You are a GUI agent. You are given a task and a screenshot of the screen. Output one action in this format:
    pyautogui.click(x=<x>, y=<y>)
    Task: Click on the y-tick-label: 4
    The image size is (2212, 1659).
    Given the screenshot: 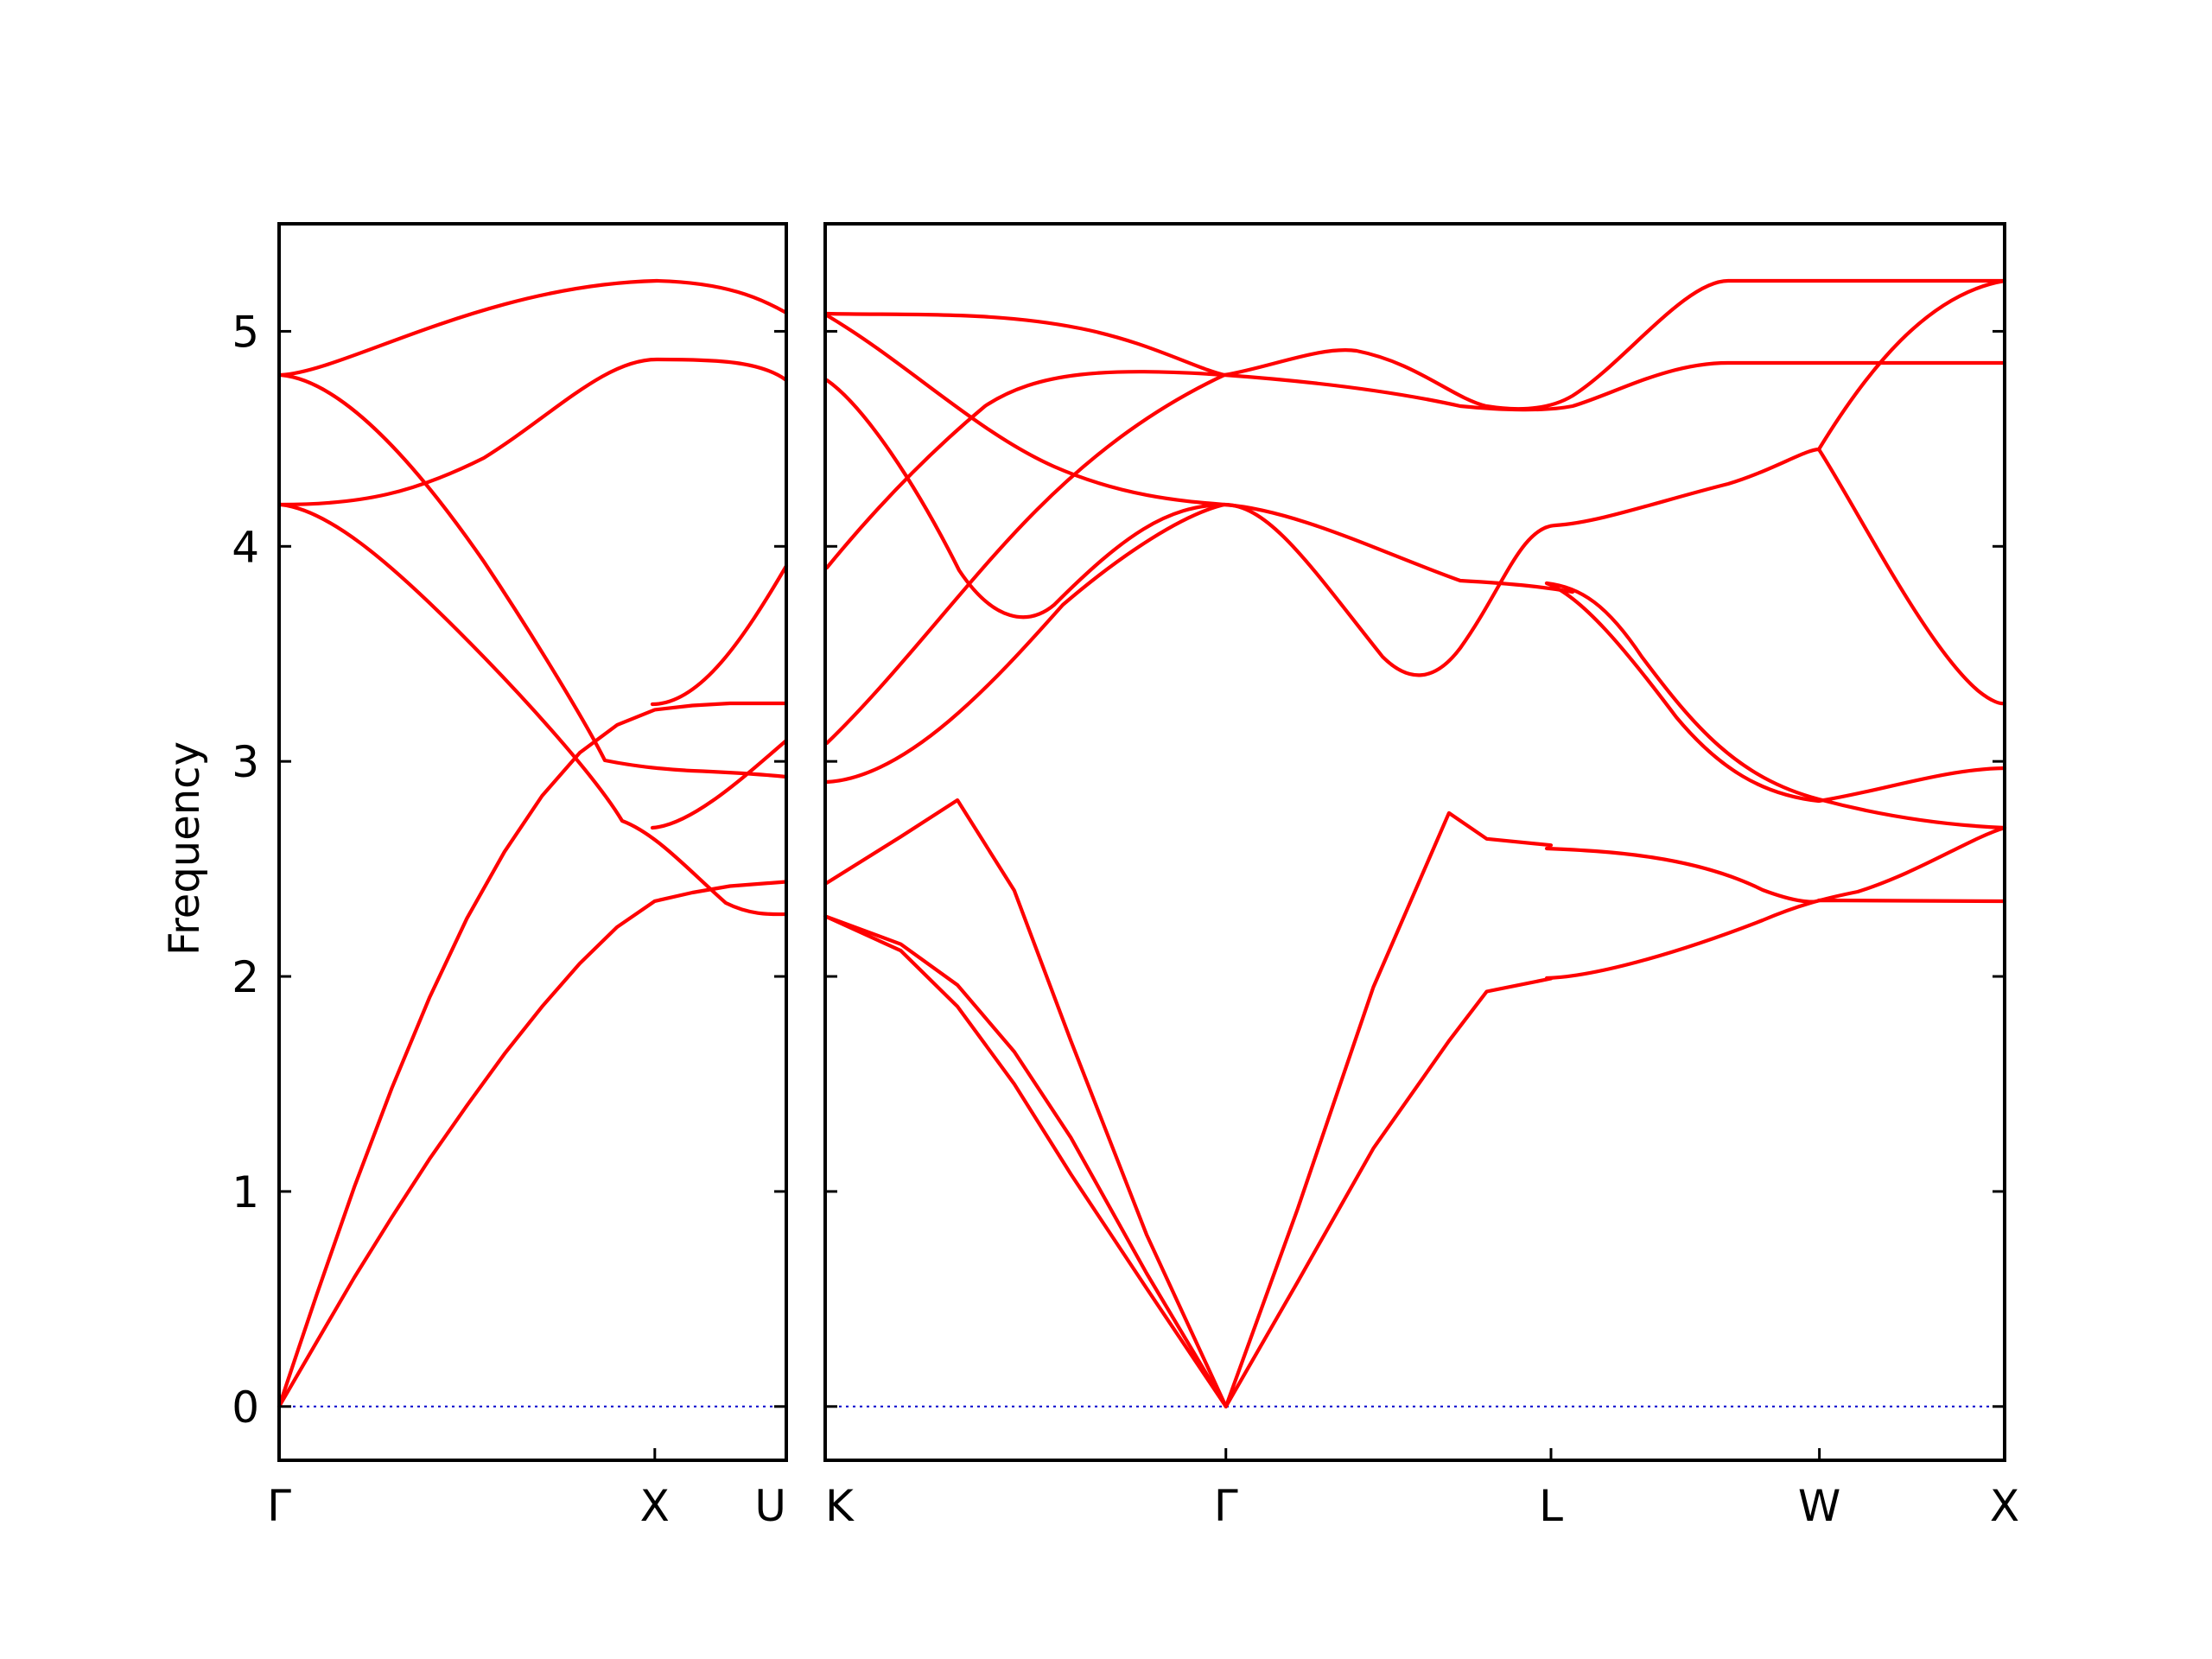 What is the action you would take?
    pyautogui.click(x=245, y=547)
    